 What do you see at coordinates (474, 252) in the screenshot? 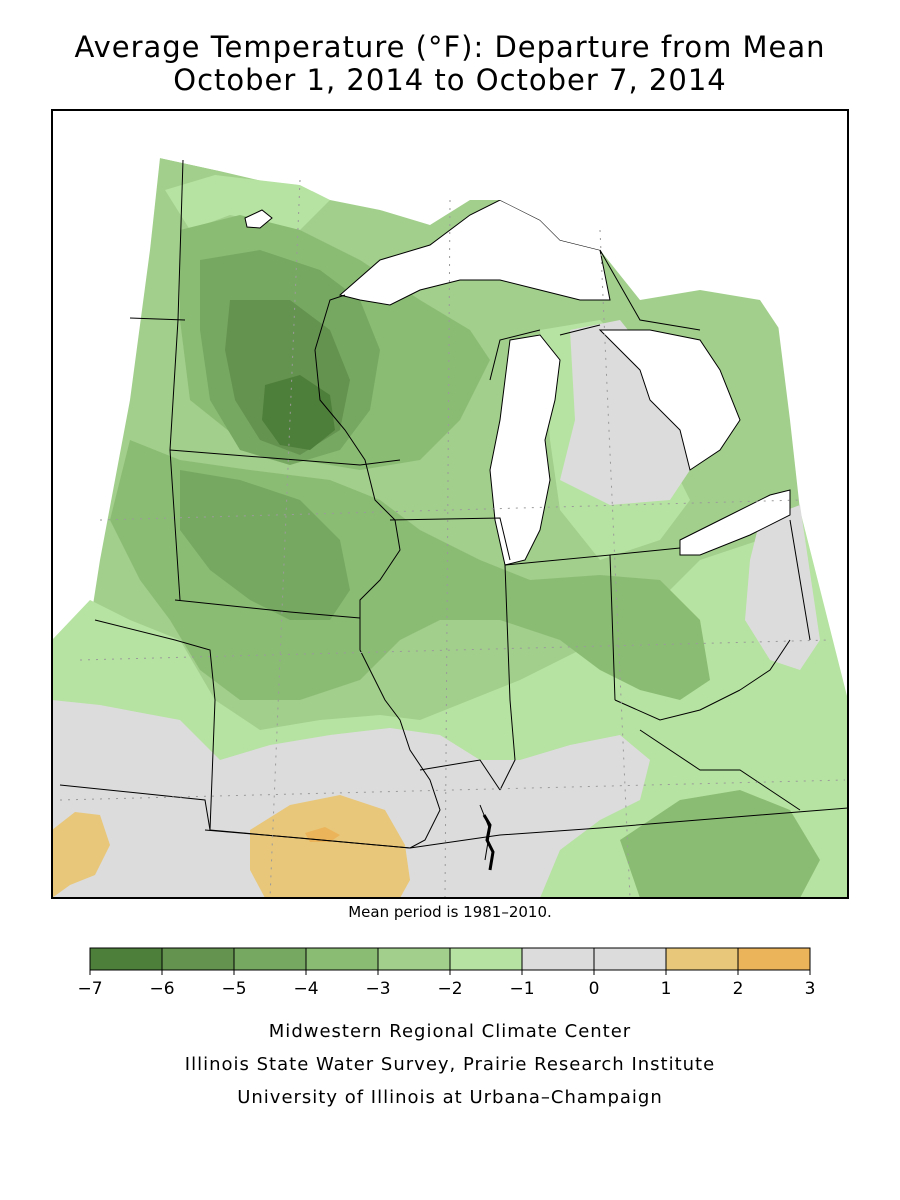
I see `lake-superior` at bounding box center [474, 252].